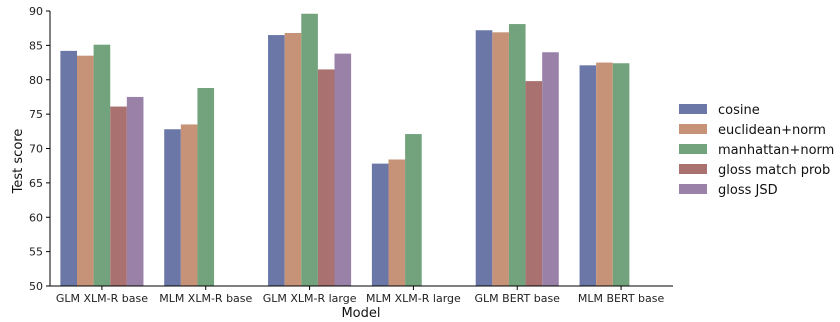  I want to click on x-tick-label: GLM BERT base, so click(518, 298).